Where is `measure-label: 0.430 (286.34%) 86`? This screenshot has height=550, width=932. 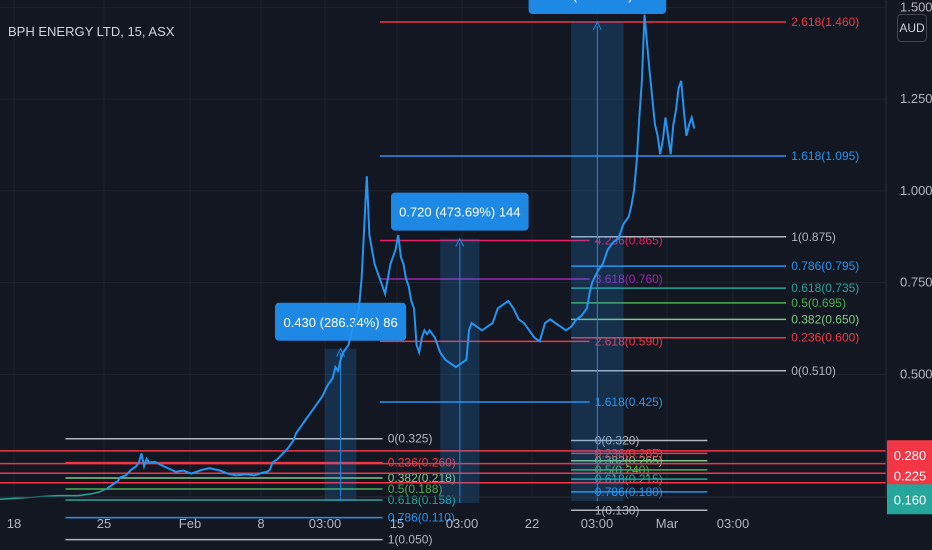 measure-label: 0.430 (286.34%) 86 is located at coordinates (340, 322).